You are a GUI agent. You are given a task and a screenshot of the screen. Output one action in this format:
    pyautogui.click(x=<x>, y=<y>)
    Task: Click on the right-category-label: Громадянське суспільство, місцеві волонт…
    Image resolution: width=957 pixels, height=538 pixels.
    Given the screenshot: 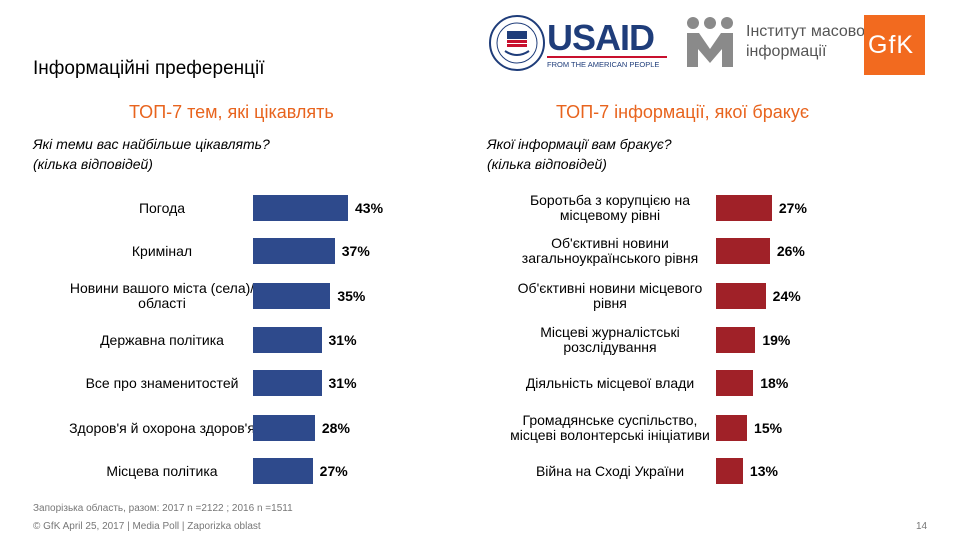 What is the action you would take?
    pyautogui.click(x=610, y=427)
    